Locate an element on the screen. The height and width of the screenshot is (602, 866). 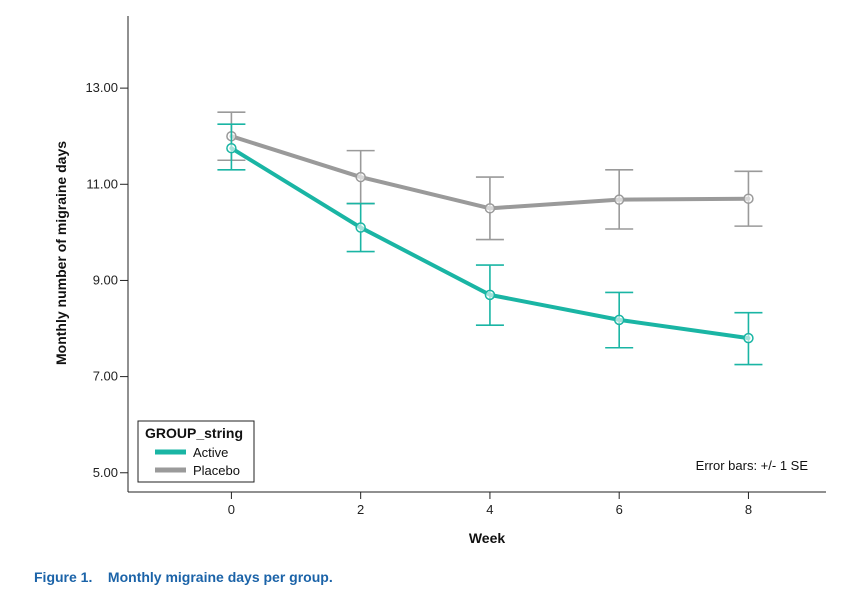
legend-label-placebo: Placebo is located at coordinates (216, 470).